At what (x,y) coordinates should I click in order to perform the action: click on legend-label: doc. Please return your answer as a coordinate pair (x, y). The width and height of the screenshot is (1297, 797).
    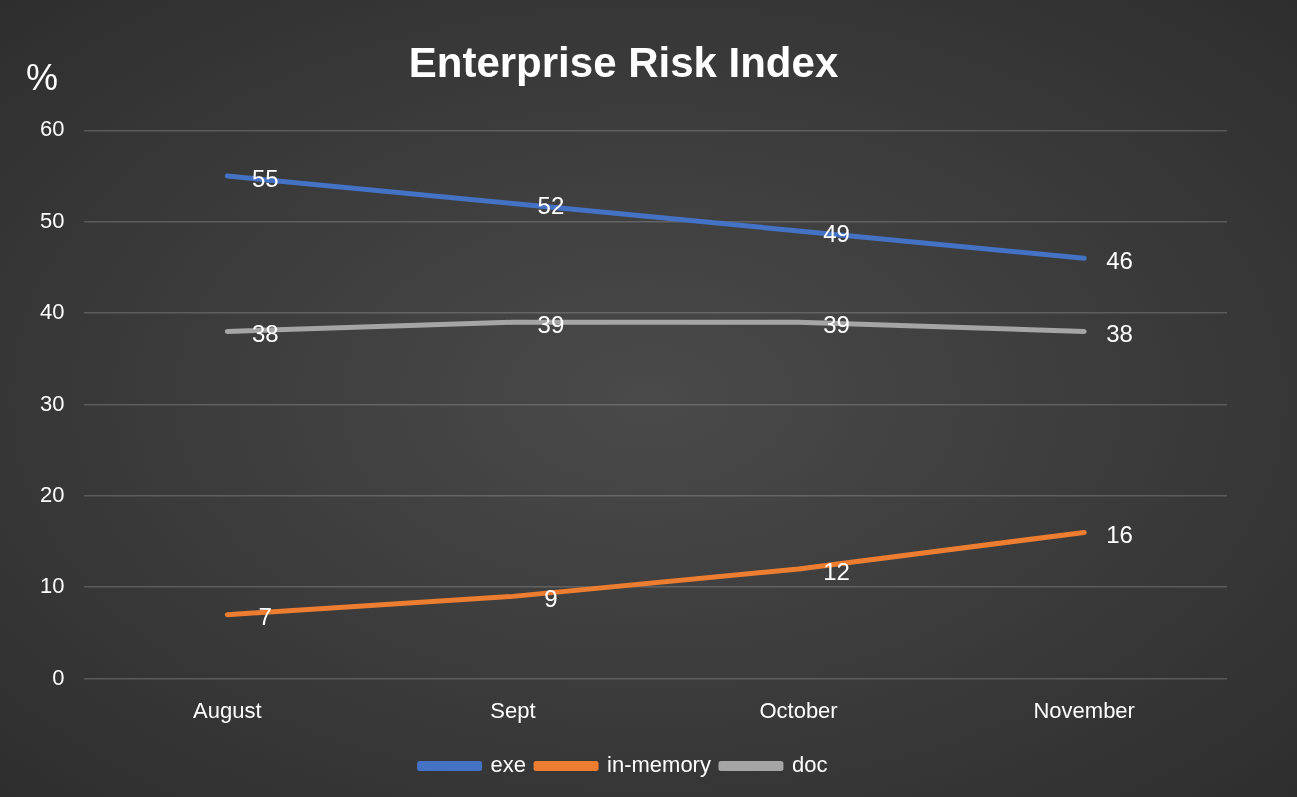
    Looking at the image, I should click on (809, 765).